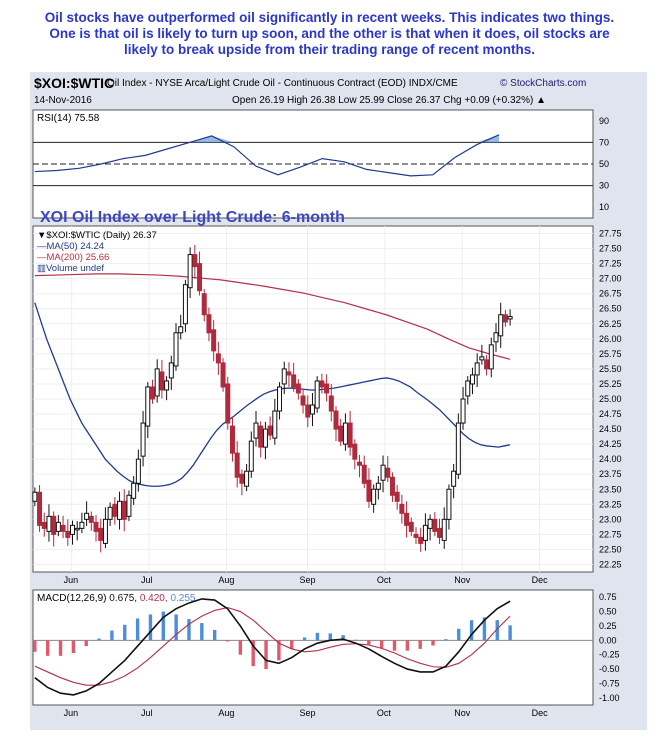  What do you see at coordinates (73, 257) in the screenshot?
I see `legend-ma200: —MA(200) 25.66` at bounding box center [73, 257].